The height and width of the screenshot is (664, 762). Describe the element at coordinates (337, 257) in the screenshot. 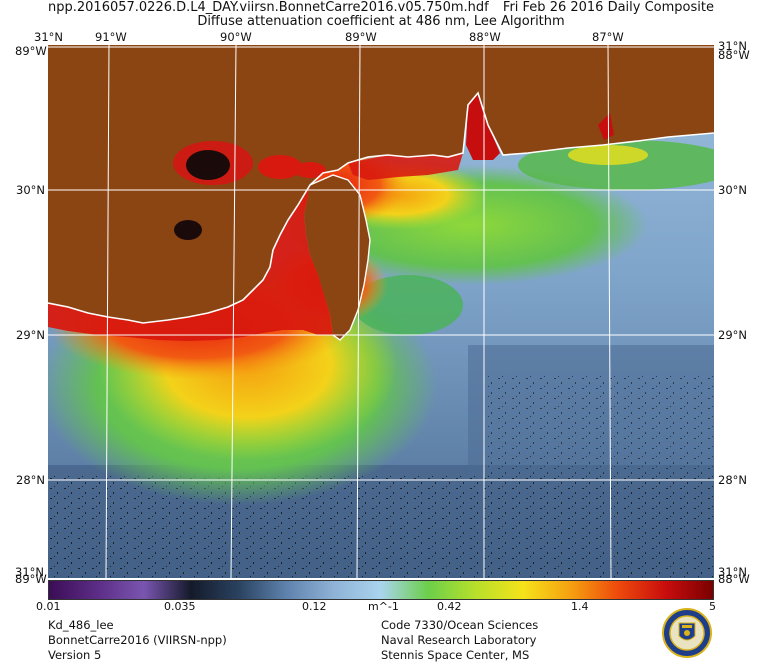

I see `delta-land` at that location.